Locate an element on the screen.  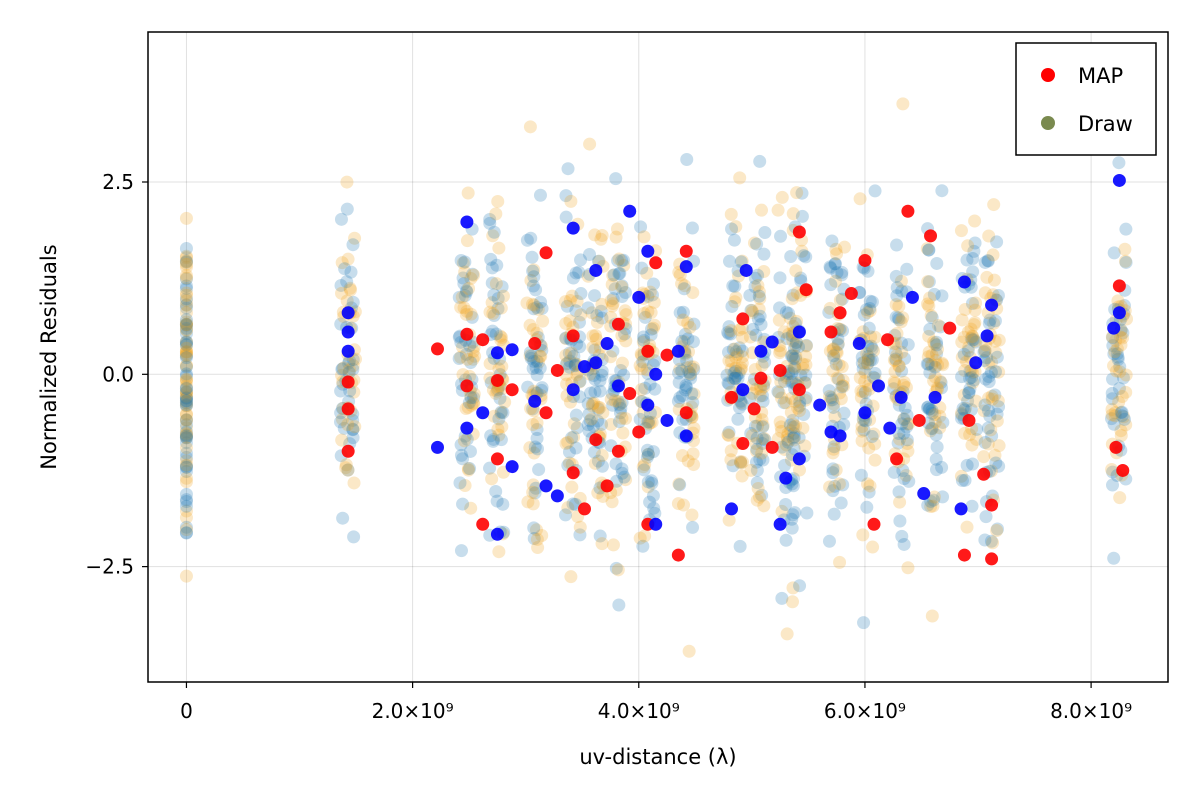
legend-marker is located at coordinates (1048, 123).